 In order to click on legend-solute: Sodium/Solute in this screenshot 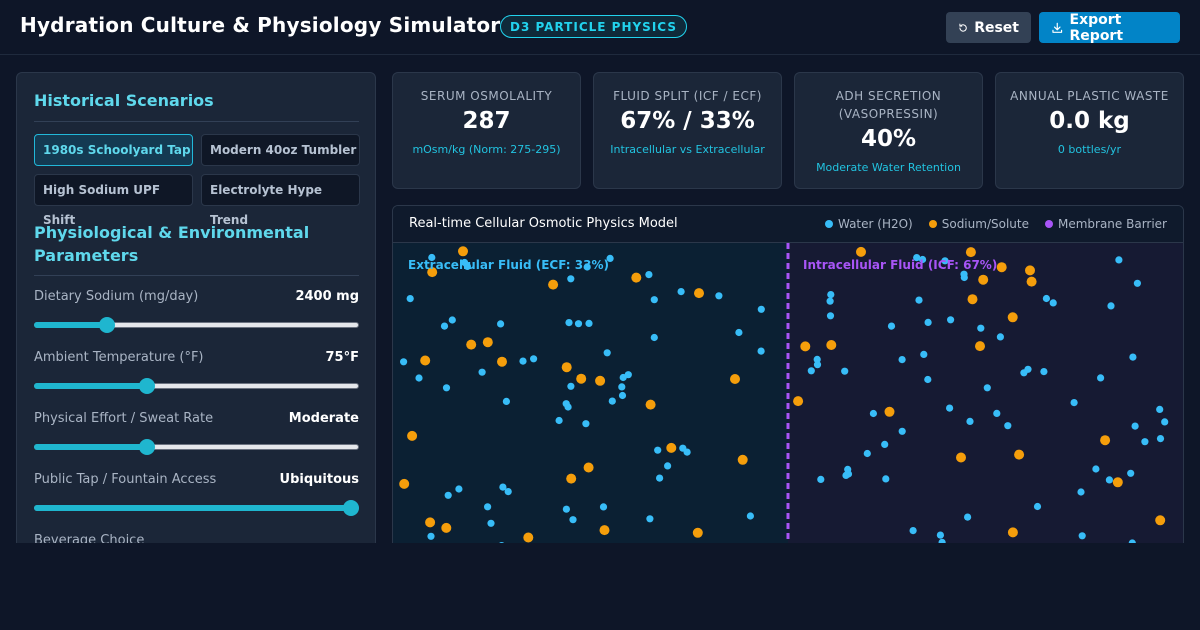, I will do `click(978, 224)`.